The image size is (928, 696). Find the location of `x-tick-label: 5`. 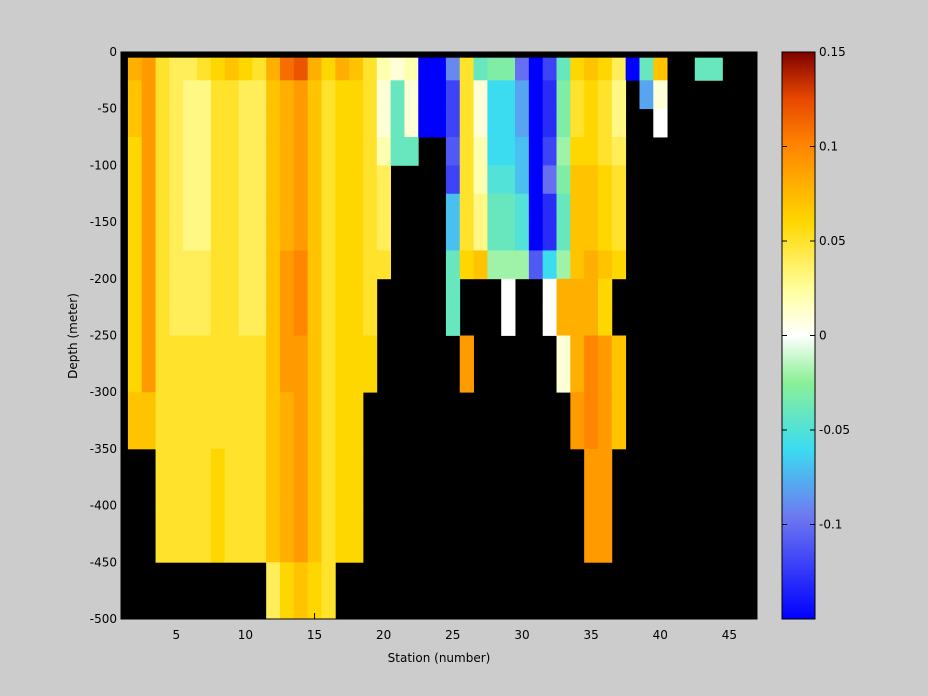

x-tick-label: 5 is located at coordinates (176, 635).